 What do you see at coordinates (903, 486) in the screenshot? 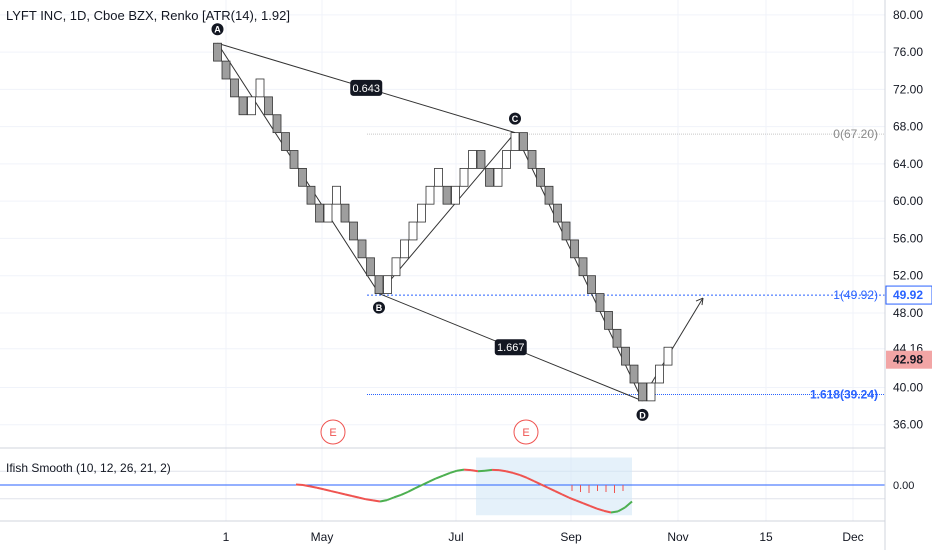
I see `indicator-zero-label: 0.00` at bounding box center [903, 486].